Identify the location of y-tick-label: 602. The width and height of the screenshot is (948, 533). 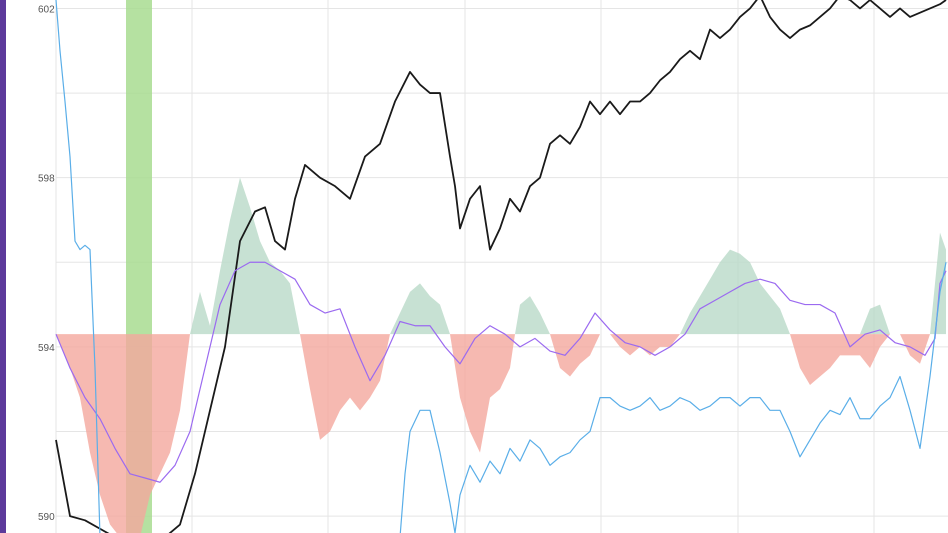
(46, 9).